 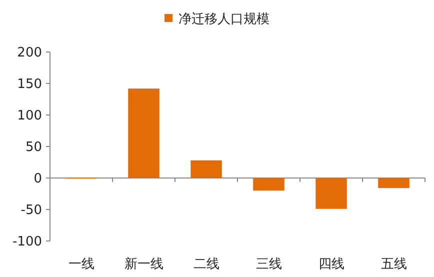 What do you see at coordinates (29, 116) in the screenshot?
I see `y-tick-label: 100` at bounding box center [29, 116].